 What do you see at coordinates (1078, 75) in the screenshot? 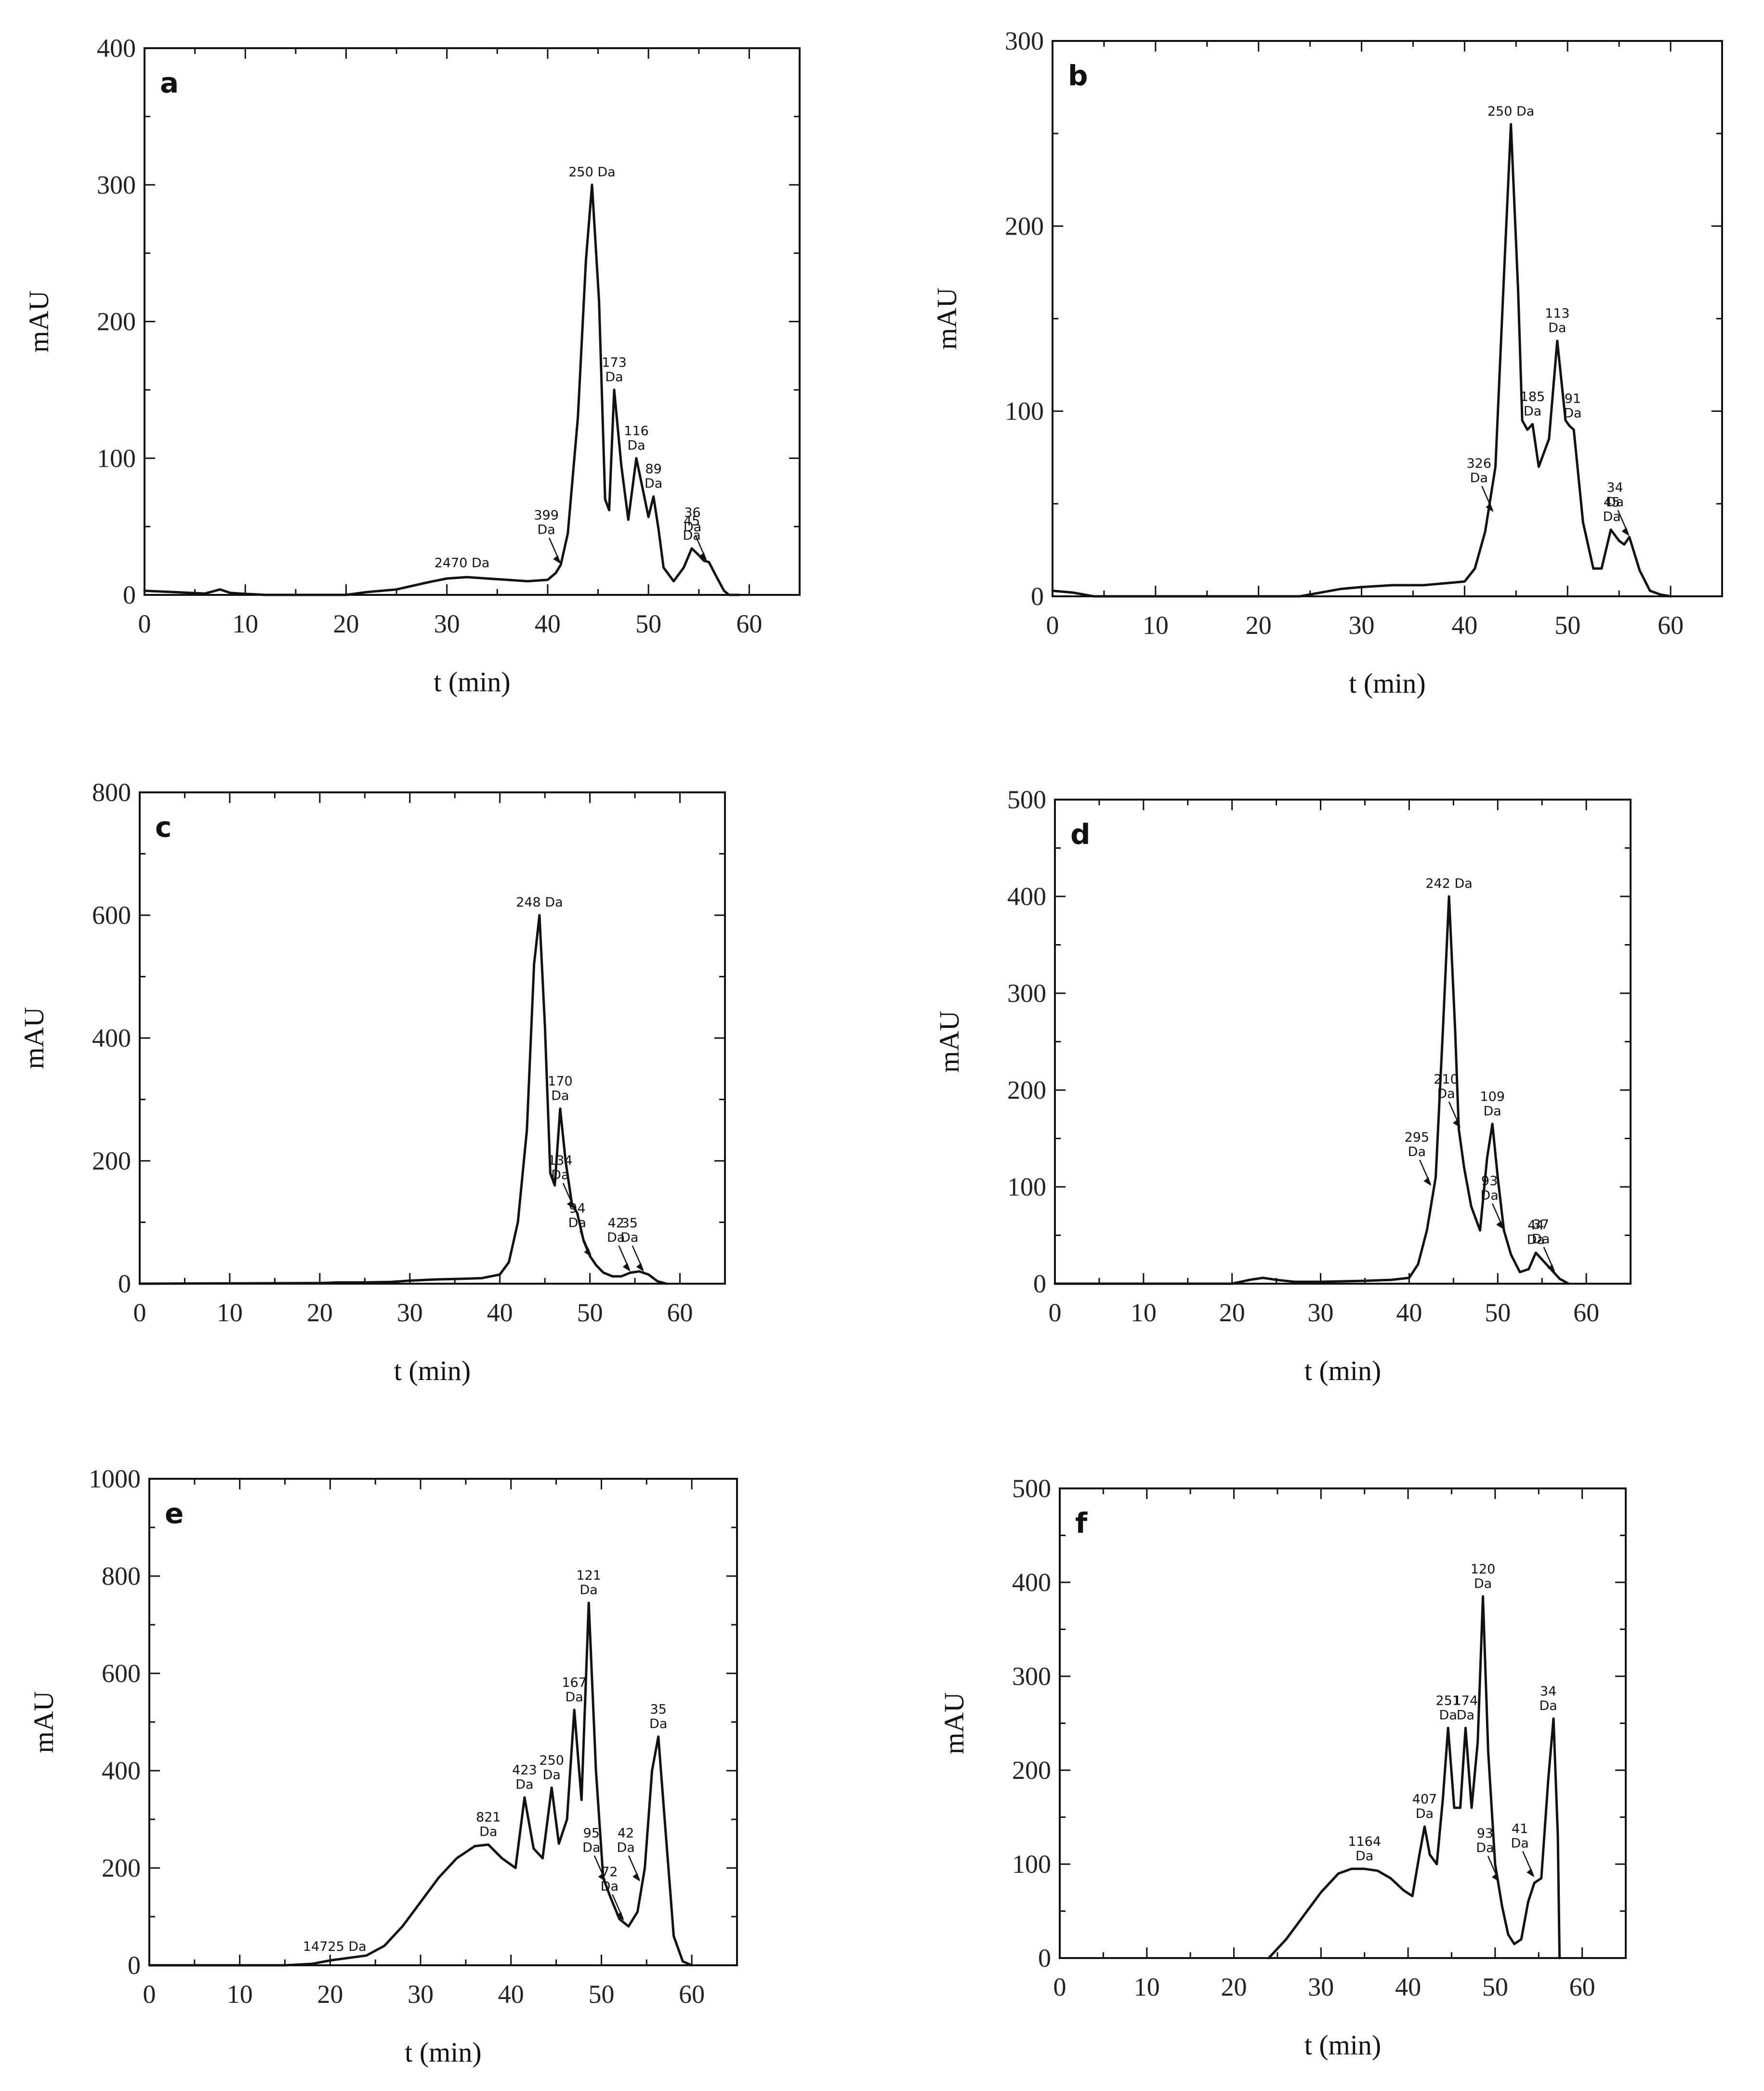
I see `panel-label: b` at bounding box center [1078, 75].